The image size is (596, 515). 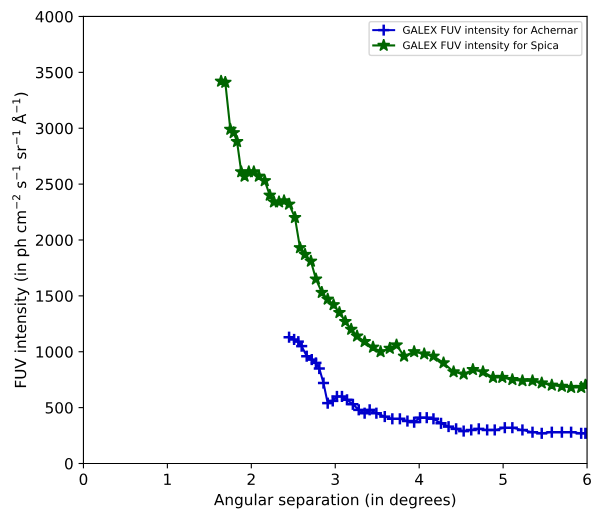 What do you see at coordinates (54, 128) in the screenshot?
I see `y-tick-label: 3000` at bounding box center [54, 128].